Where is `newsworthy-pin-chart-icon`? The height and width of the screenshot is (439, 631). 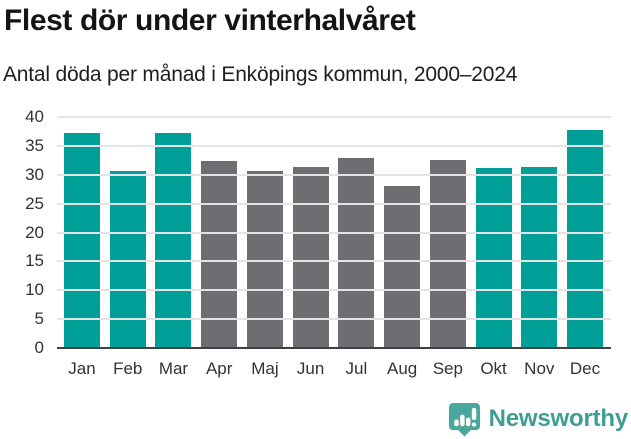
newsworthy-pin-chart-icon is located at coordinates (464, 419).